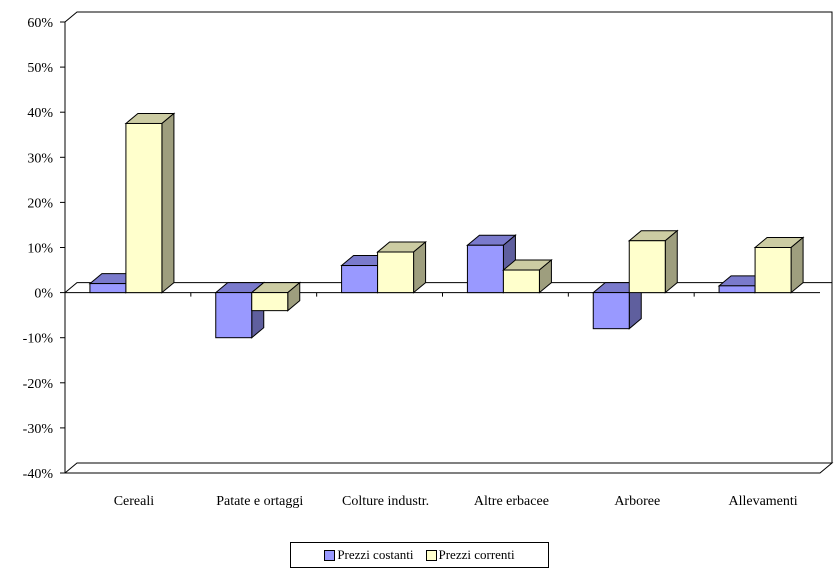 The width and height of the screenshot is (835, 574). Describe the element at coordinates (40, 23) in the screenshot. I see `y-tick-label: 60%` at that location.